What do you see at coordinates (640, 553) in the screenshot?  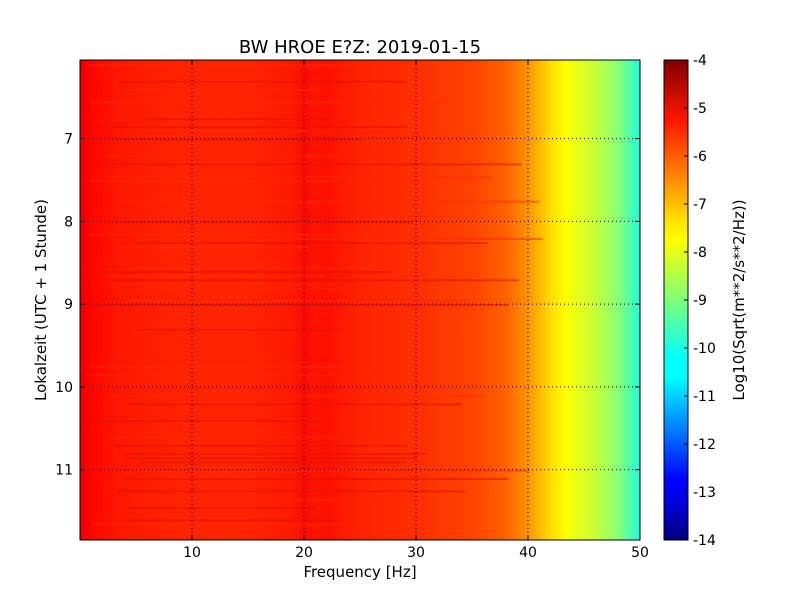 I see `x-tick-label: 50` at bounding box center [640, 553].